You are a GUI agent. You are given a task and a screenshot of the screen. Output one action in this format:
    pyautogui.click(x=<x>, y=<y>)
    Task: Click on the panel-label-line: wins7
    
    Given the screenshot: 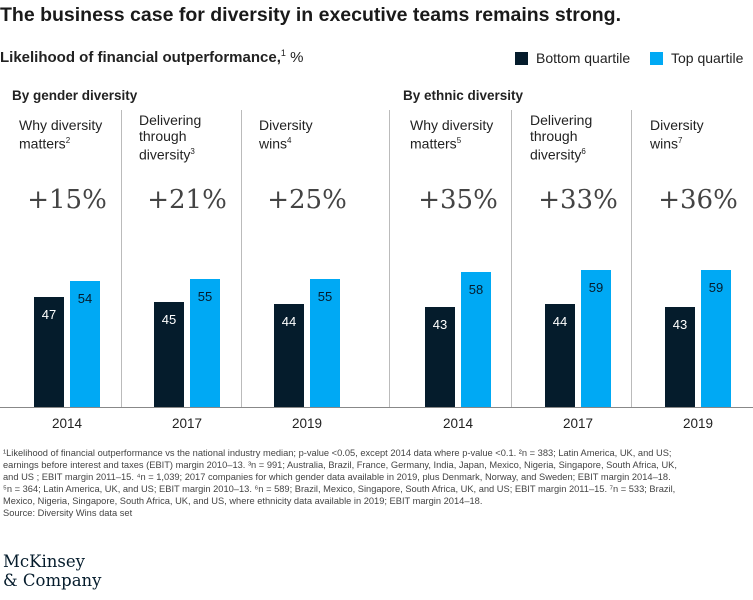 What is the action you would take?
    pyautogui.click(x=677, y=142)
    